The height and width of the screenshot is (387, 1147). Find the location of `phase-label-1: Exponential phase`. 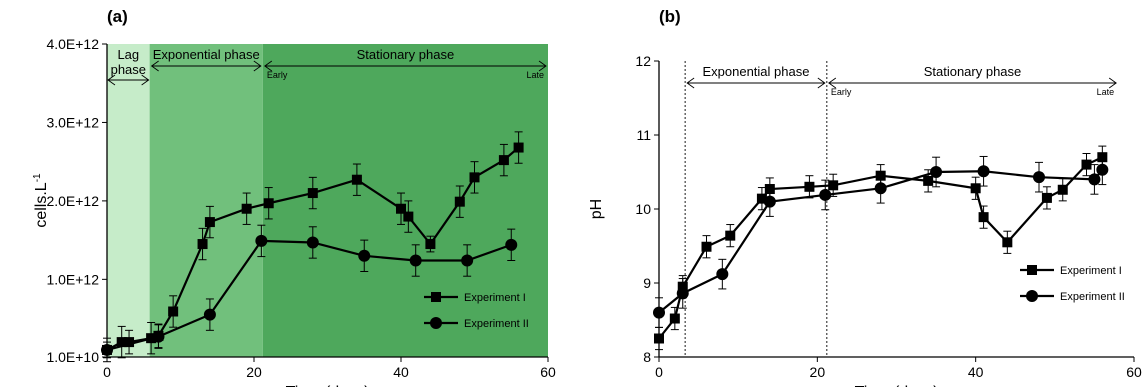

phase-label-1: Exponential phase is located at coordinates (206, 54).